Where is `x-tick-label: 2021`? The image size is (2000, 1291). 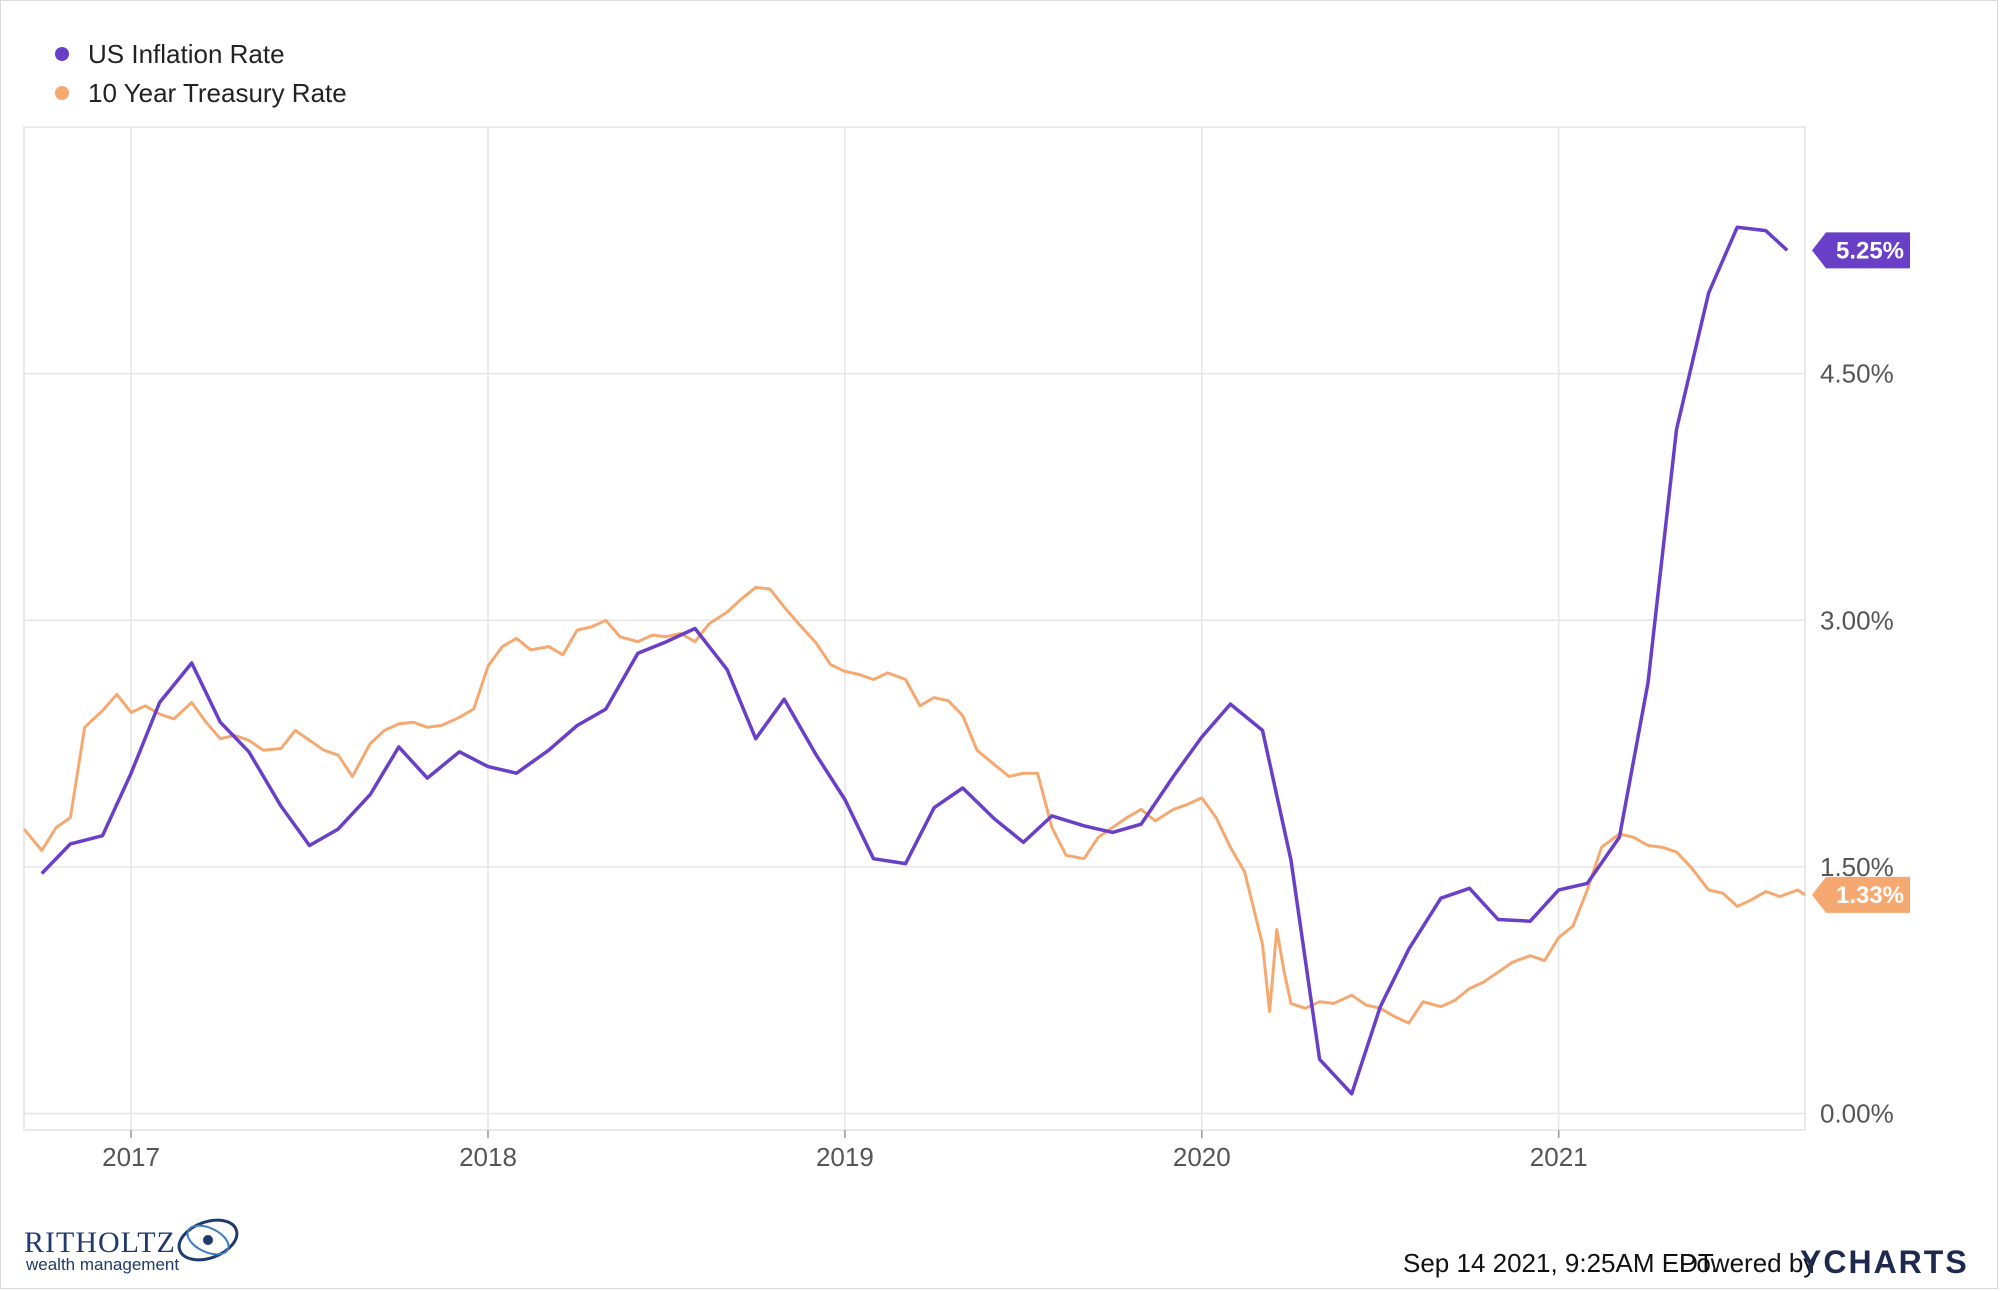 x-tick-label: 2021 is located at coordinates (1559, 1157).